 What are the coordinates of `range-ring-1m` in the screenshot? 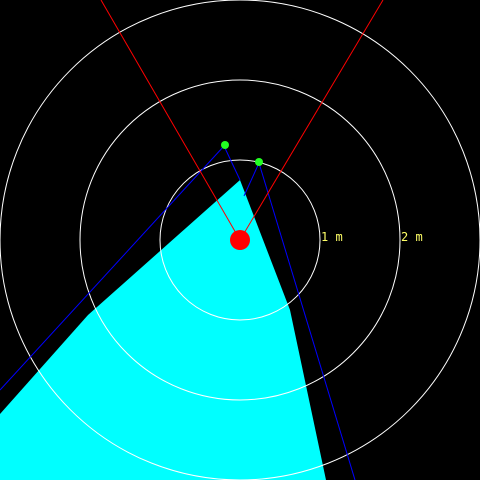 It's located at (240, 240).